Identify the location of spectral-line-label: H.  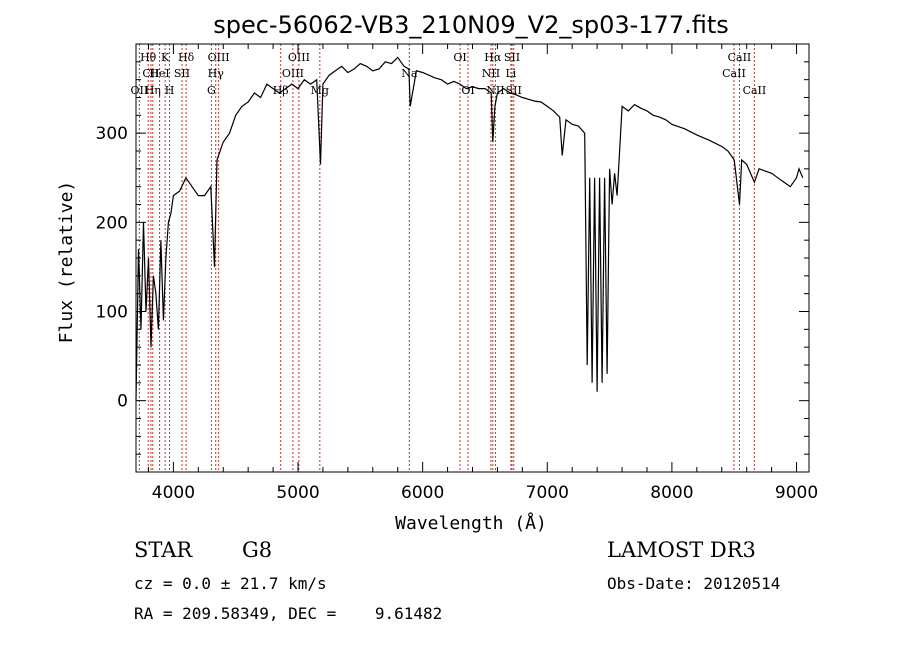
(170, 90).